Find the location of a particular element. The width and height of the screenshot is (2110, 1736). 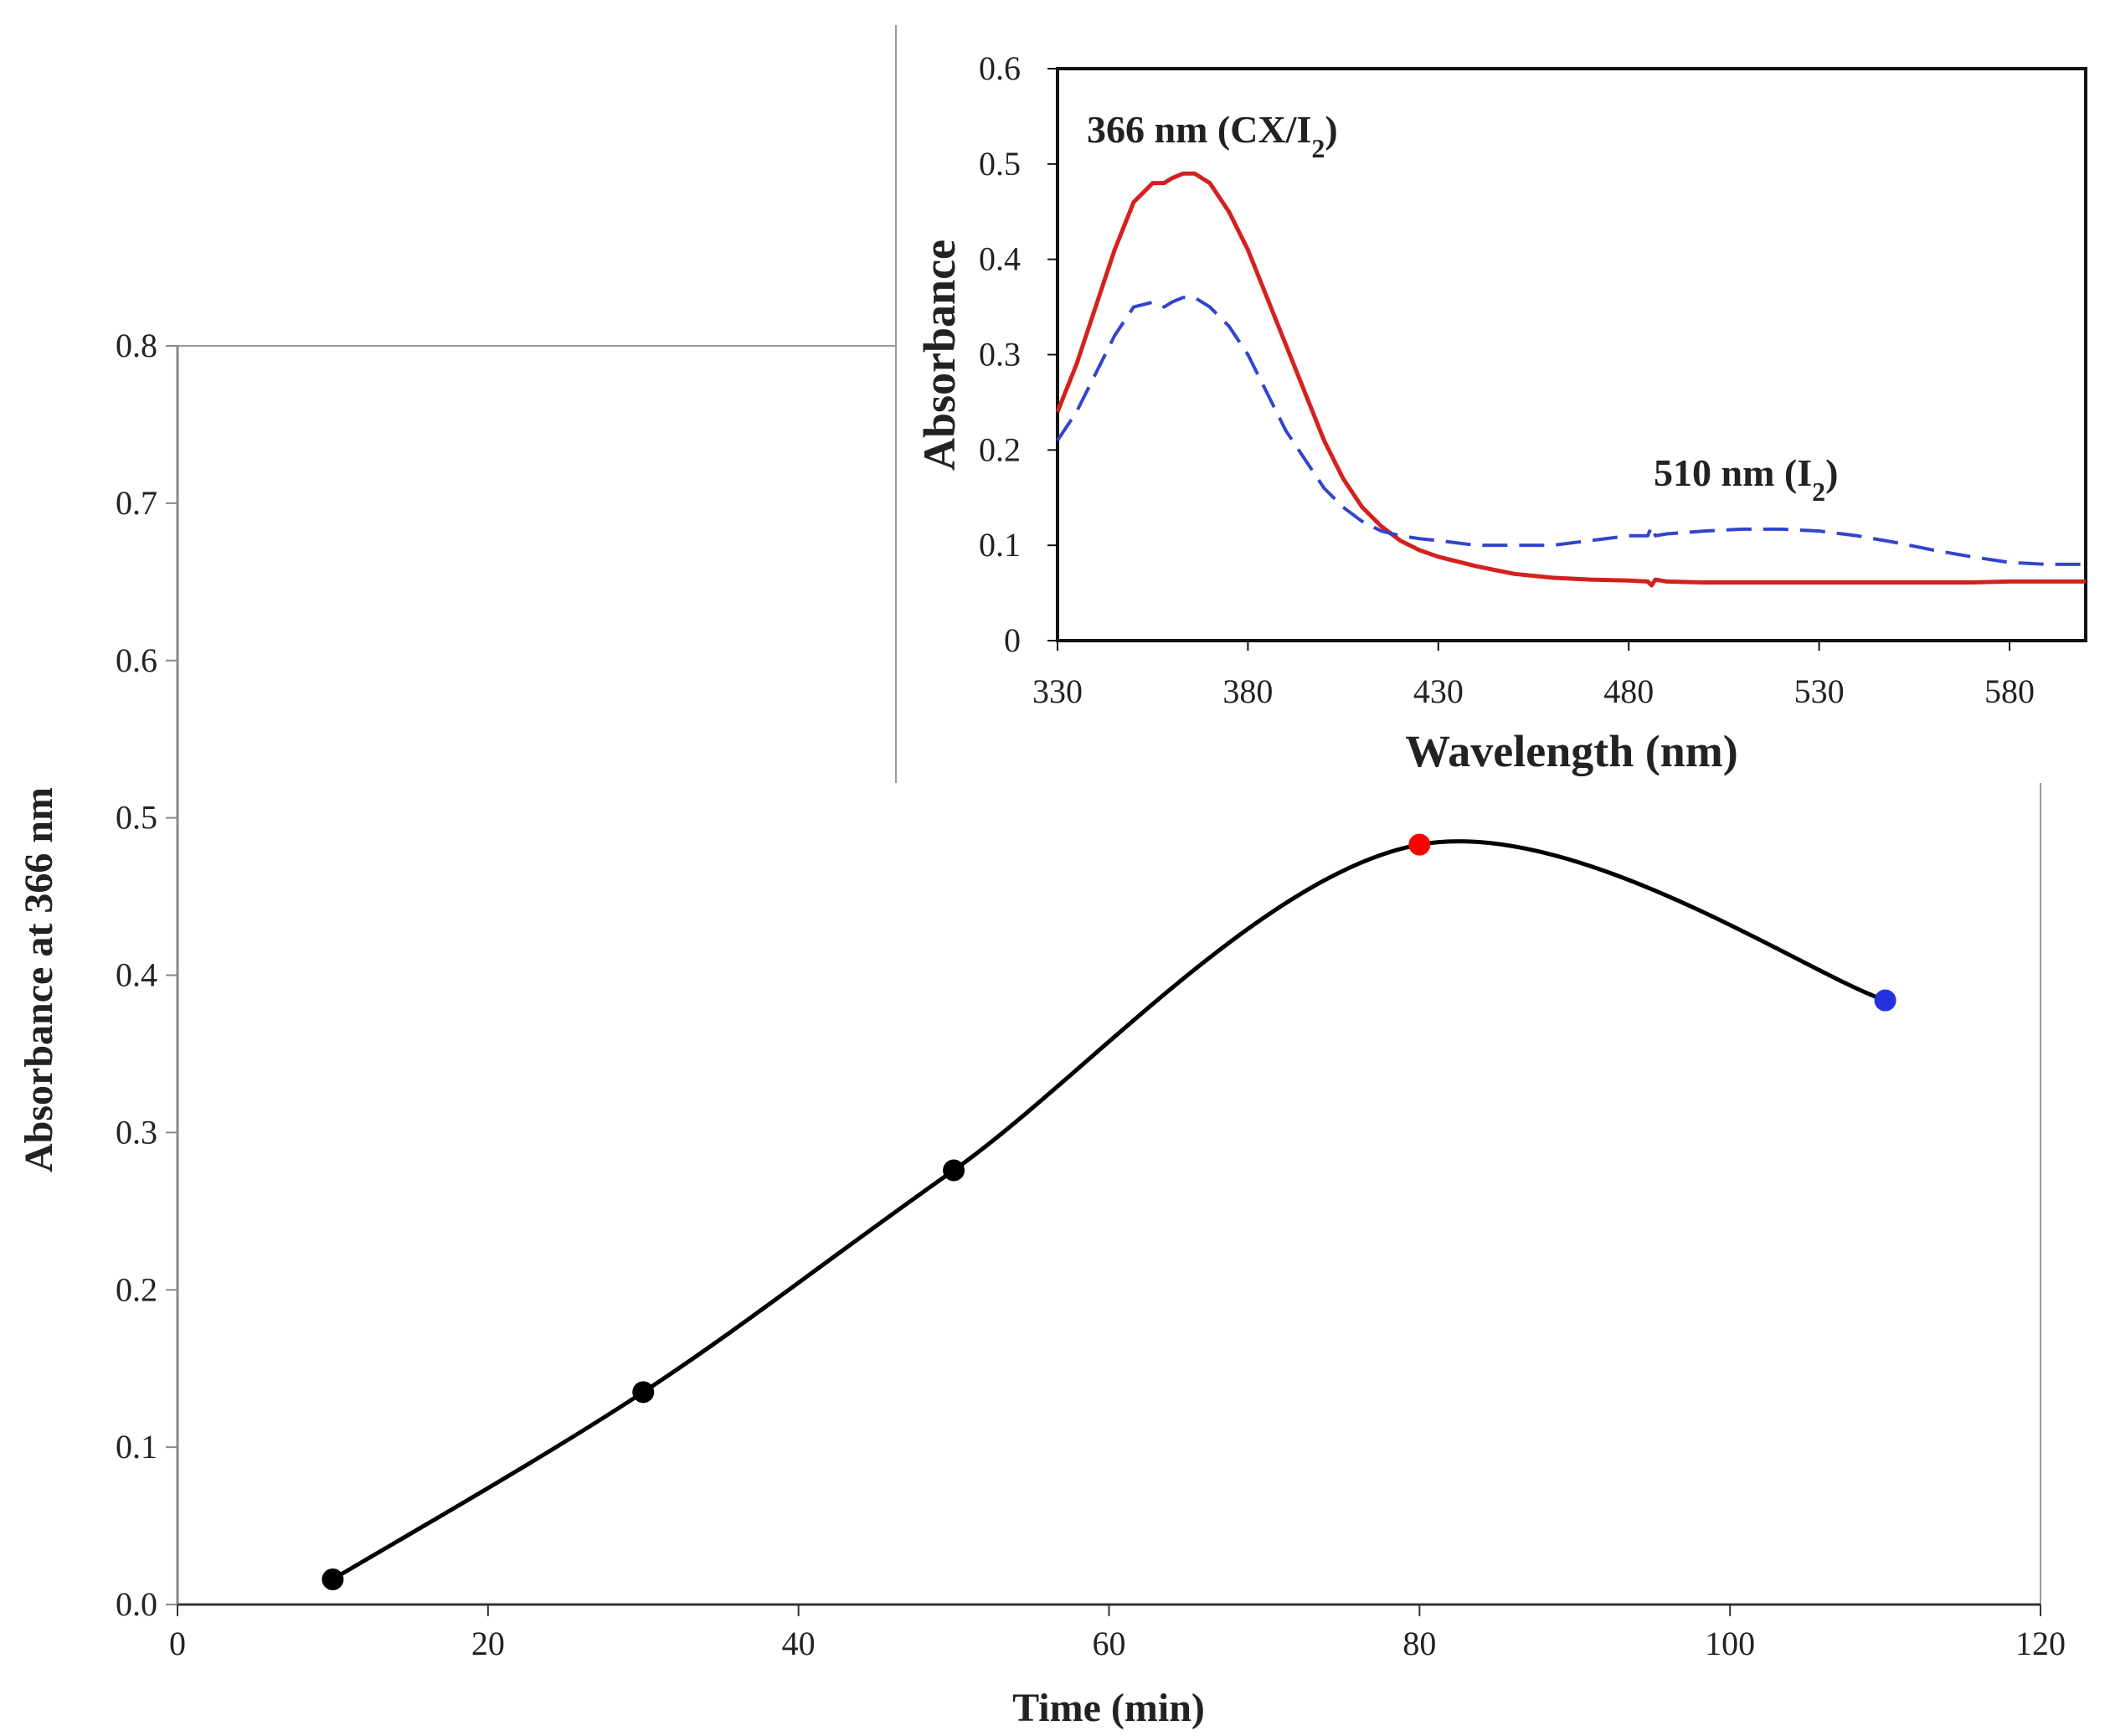

inset-series-red-solid is located at coordinates (1570, 379).